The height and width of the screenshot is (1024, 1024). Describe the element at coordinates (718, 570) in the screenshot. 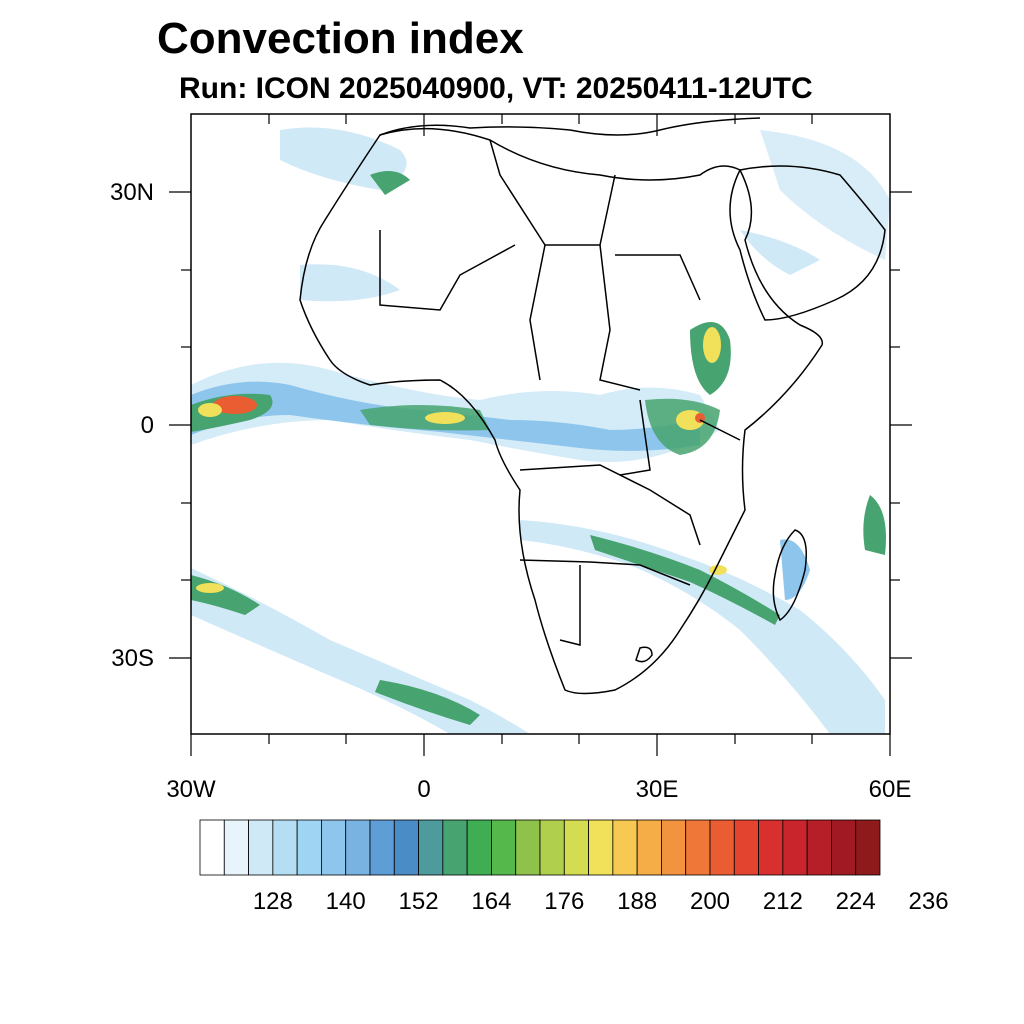

I see `mozambique-yellow` at that location.